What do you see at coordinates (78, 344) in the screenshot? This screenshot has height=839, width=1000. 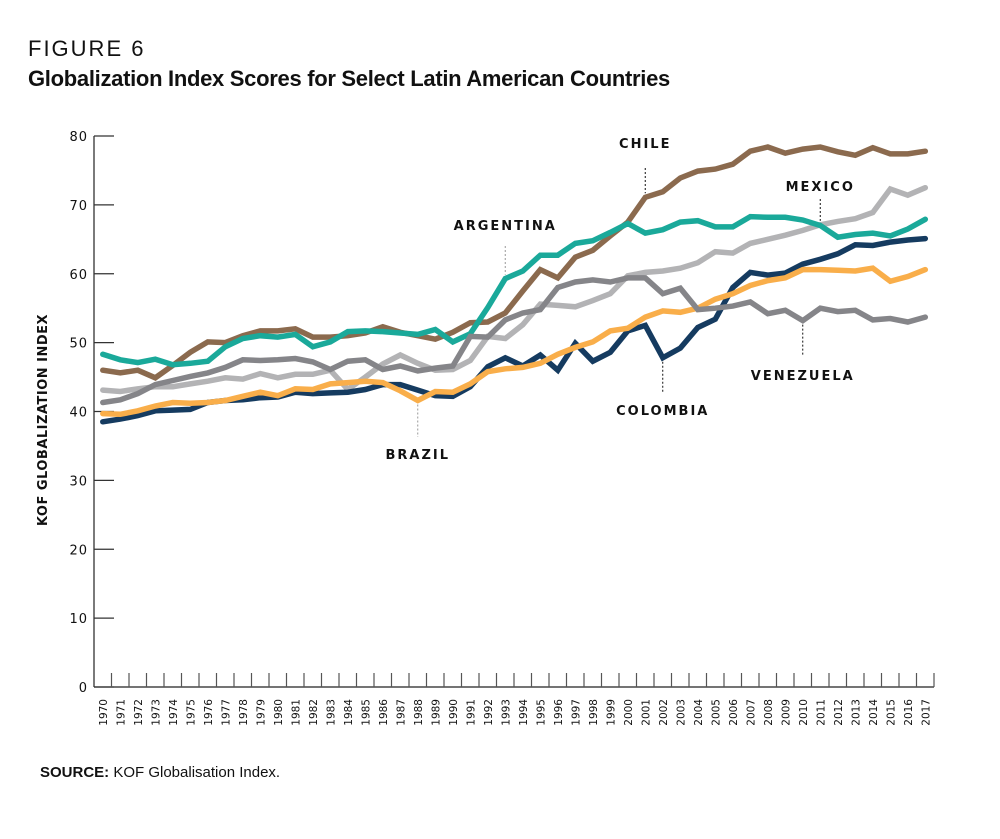 I see `y-tick-label: 50` at bounding box center [78, 344].